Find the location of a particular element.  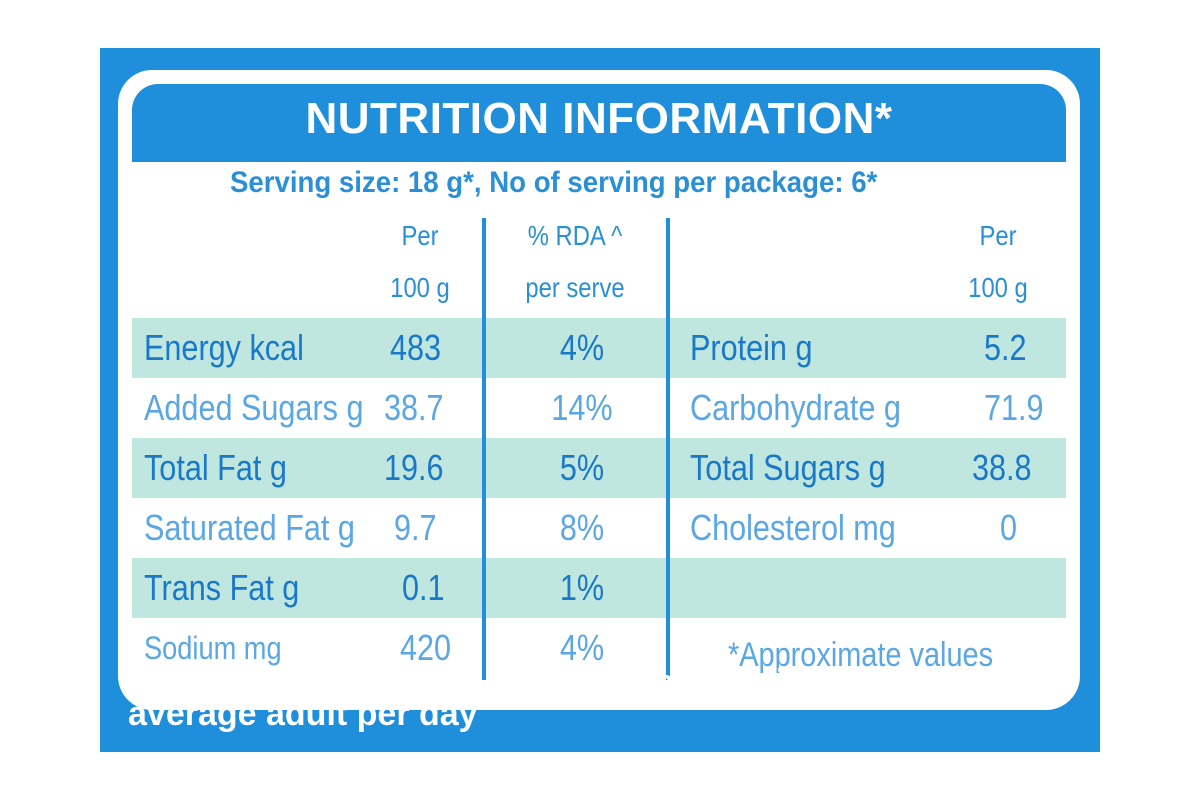

table-row: Sodium mg 420 4% is located at coordinates (599, 648).